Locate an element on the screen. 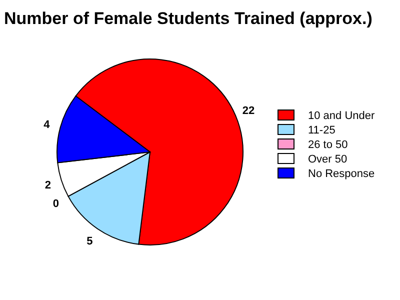 This screenshot has height=300, width=400. legend-label: 26 to 50 is located at coordinates (328, 145).